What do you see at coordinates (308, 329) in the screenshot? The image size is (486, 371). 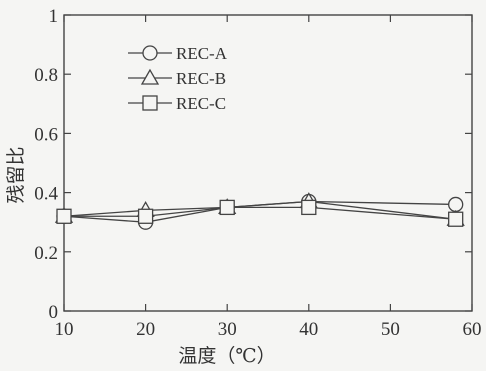 I see `x-tick-label: 40` at bounding box center [308, 329].